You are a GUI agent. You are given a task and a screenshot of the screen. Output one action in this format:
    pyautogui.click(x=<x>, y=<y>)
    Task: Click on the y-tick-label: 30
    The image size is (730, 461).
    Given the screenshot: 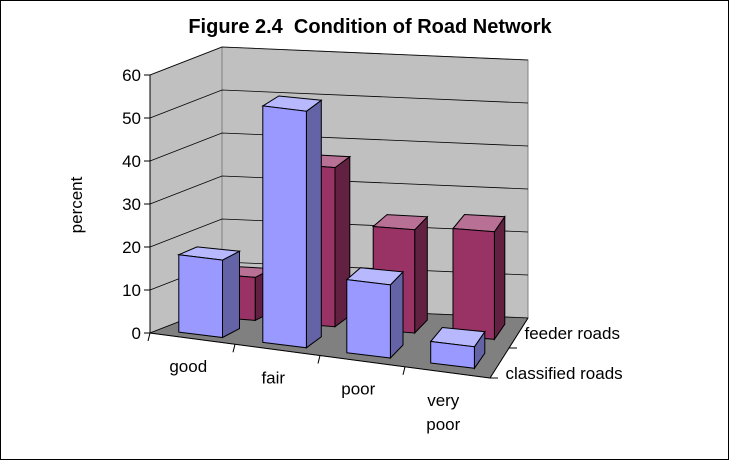 What is the action you would take?
    pyautogui.click(x=131, y=204)
    